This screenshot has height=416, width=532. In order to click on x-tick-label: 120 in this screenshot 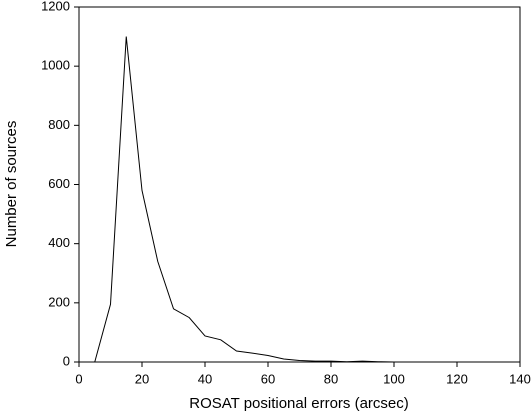, I will do `click(457, 378)`.